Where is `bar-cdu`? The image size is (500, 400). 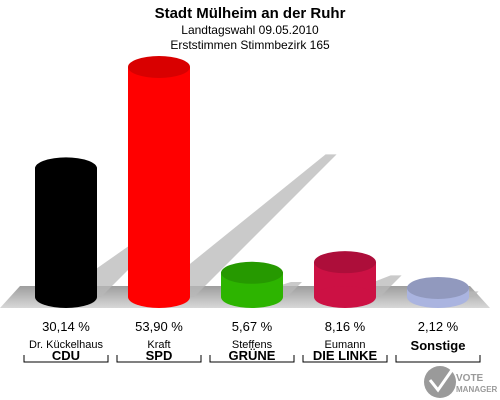 bar-cdu is located at coordinates (66, 232).